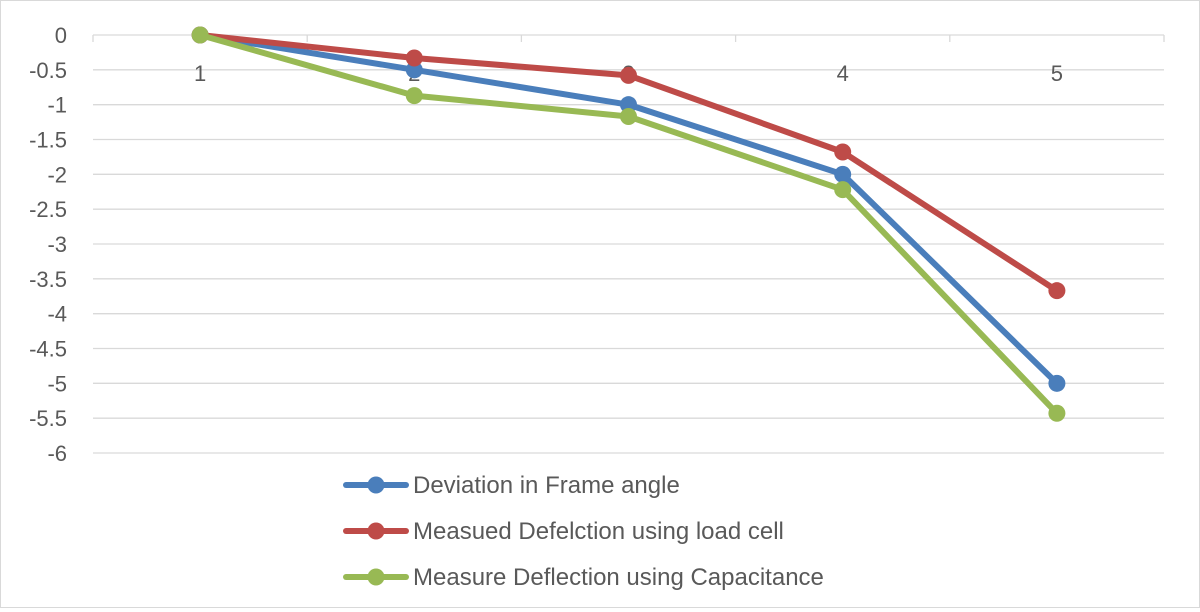 This screenshot has width=1200, height=612. Describe the element at coordinates (618, 577) in the screenshot. I see `legend-label: Measure Deflection using Capacitance` at that location.